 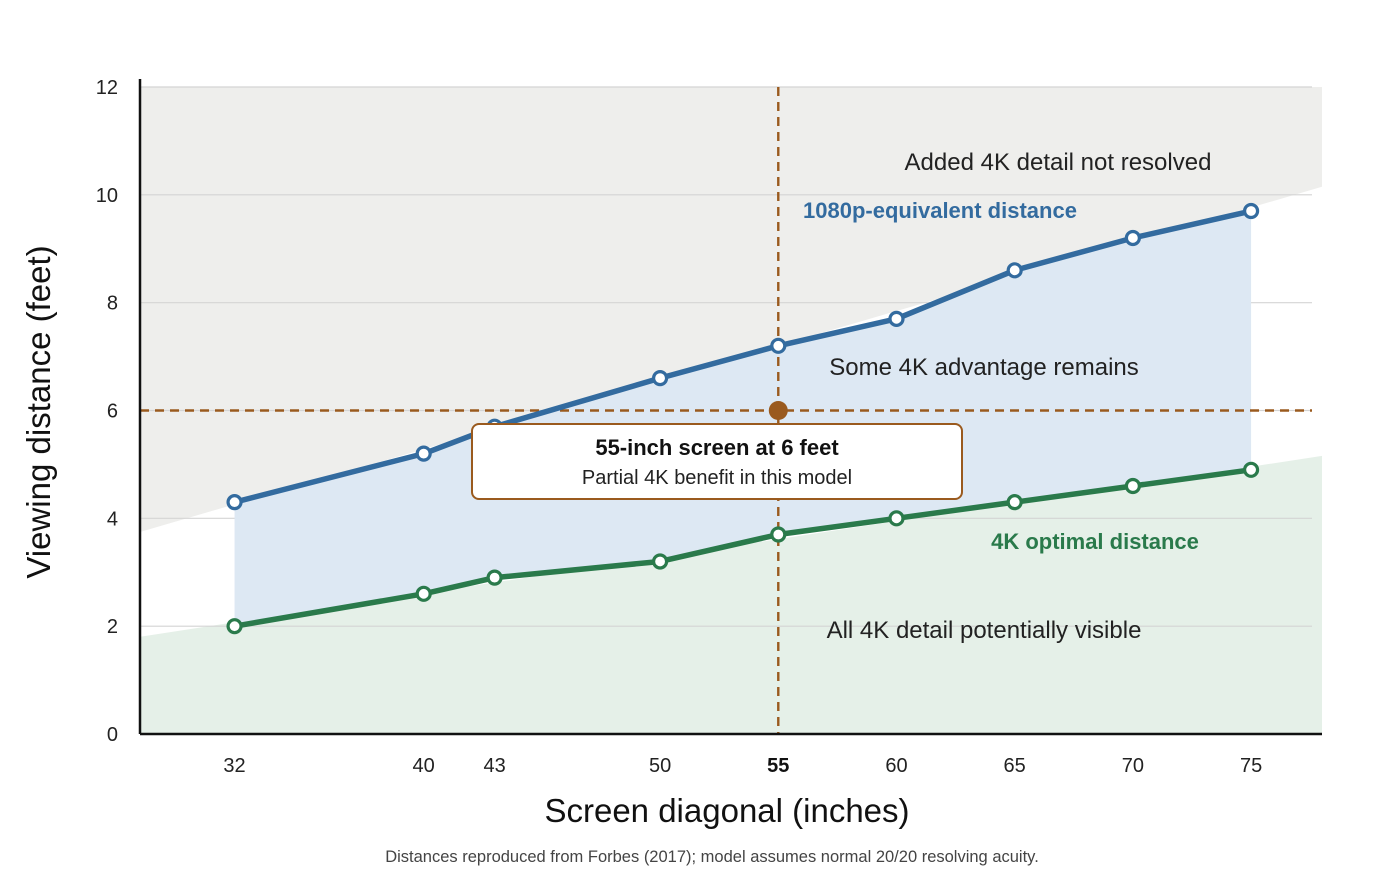 I want to click on series-label-1080p: 1080p-equivalent distance, so click(x=940, y=210).